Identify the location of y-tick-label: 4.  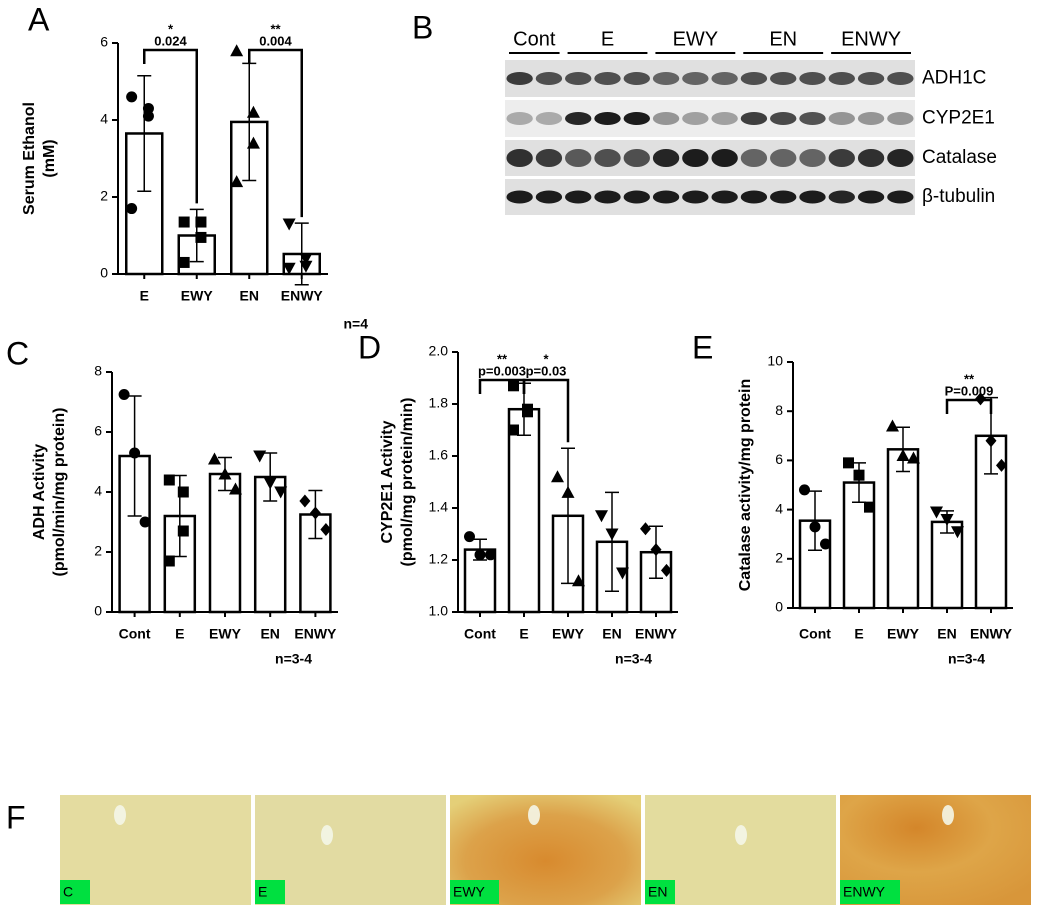
(104, 119).